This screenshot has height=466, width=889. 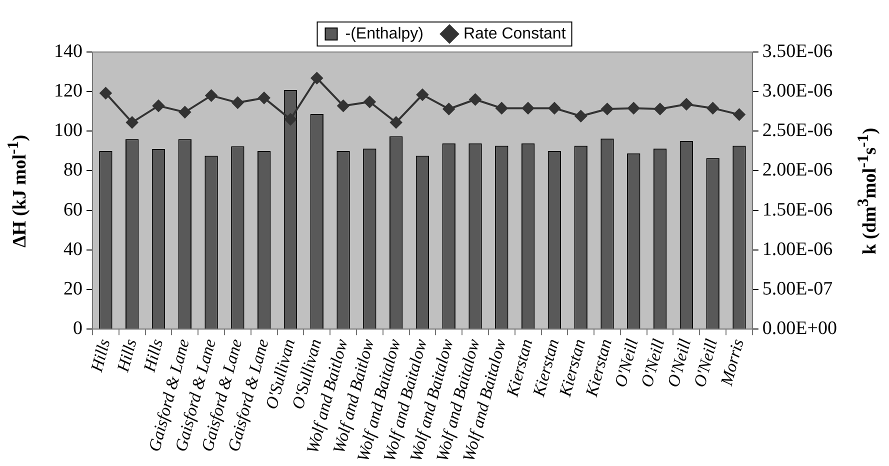 I want to click on legend-label: Rate Constant, so click(x=514, y=33).